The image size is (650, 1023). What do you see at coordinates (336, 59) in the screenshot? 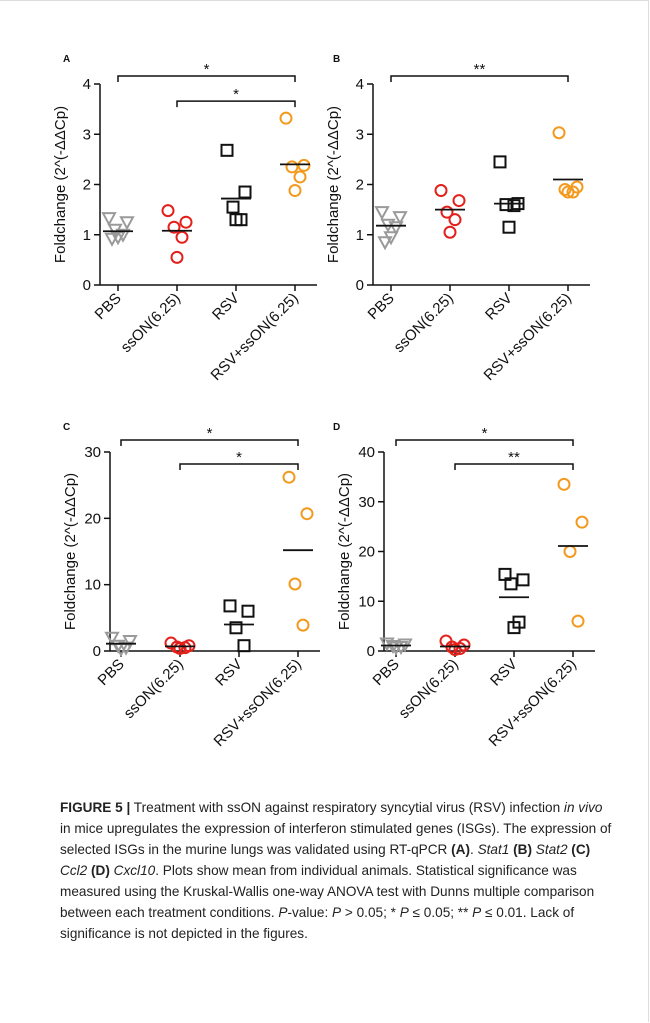
I see `panel-label: B` at bounding box center [336, 59].